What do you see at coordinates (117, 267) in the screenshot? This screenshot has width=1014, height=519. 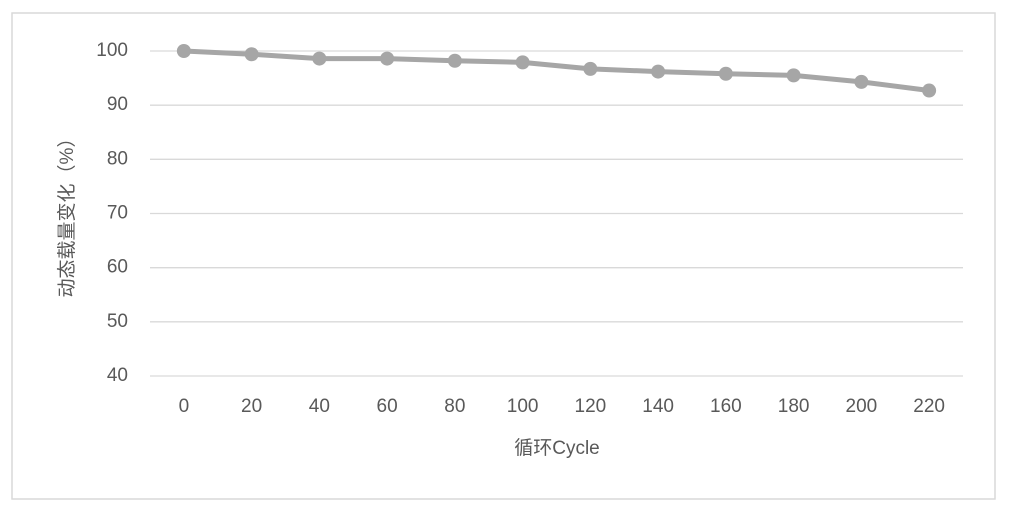 I see `y-tick-label: 60` at bounding box center [117, 267].